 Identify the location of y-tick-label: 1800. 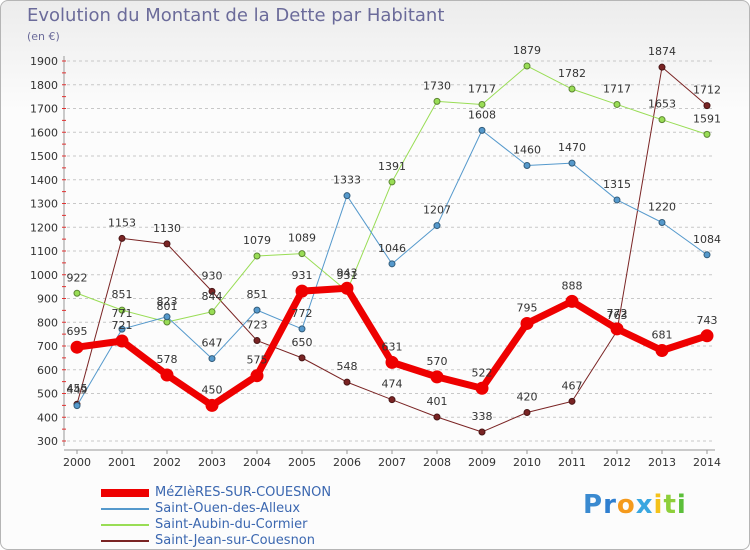
(44, 85).